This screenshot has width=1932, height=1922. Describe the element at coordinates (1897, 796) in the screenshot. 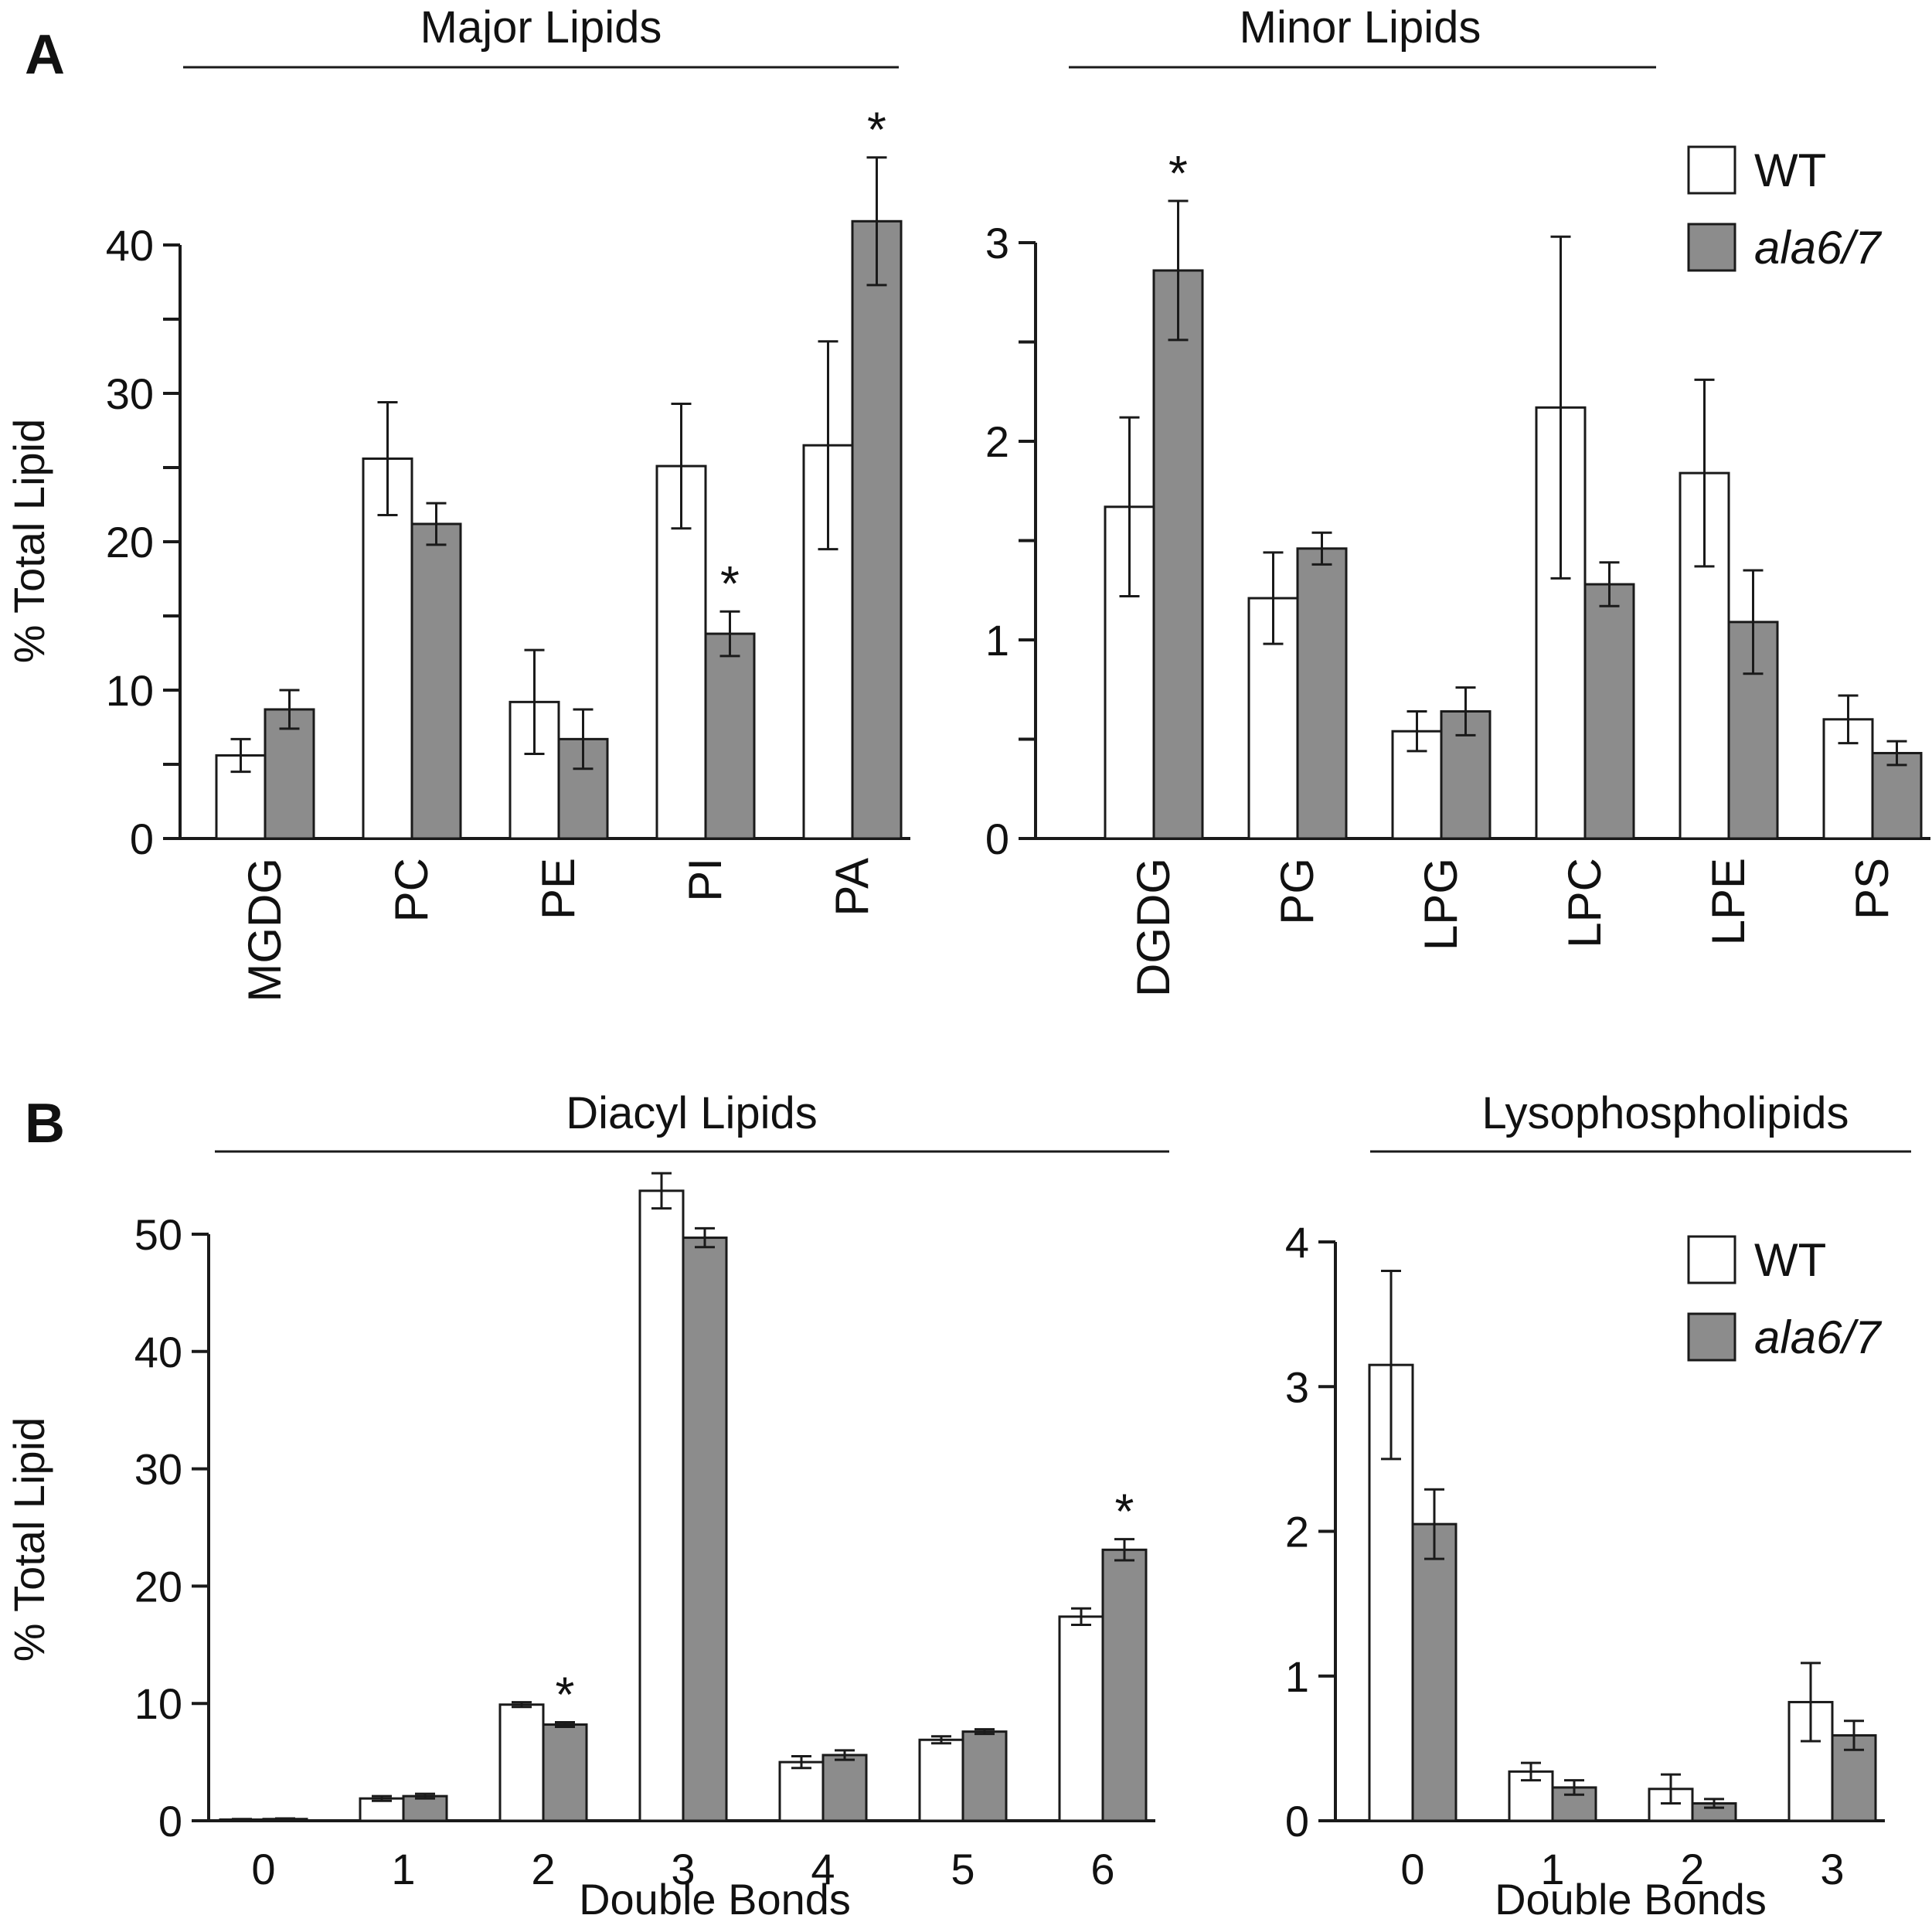

I see `bar-ala6-7-ps` at that location.